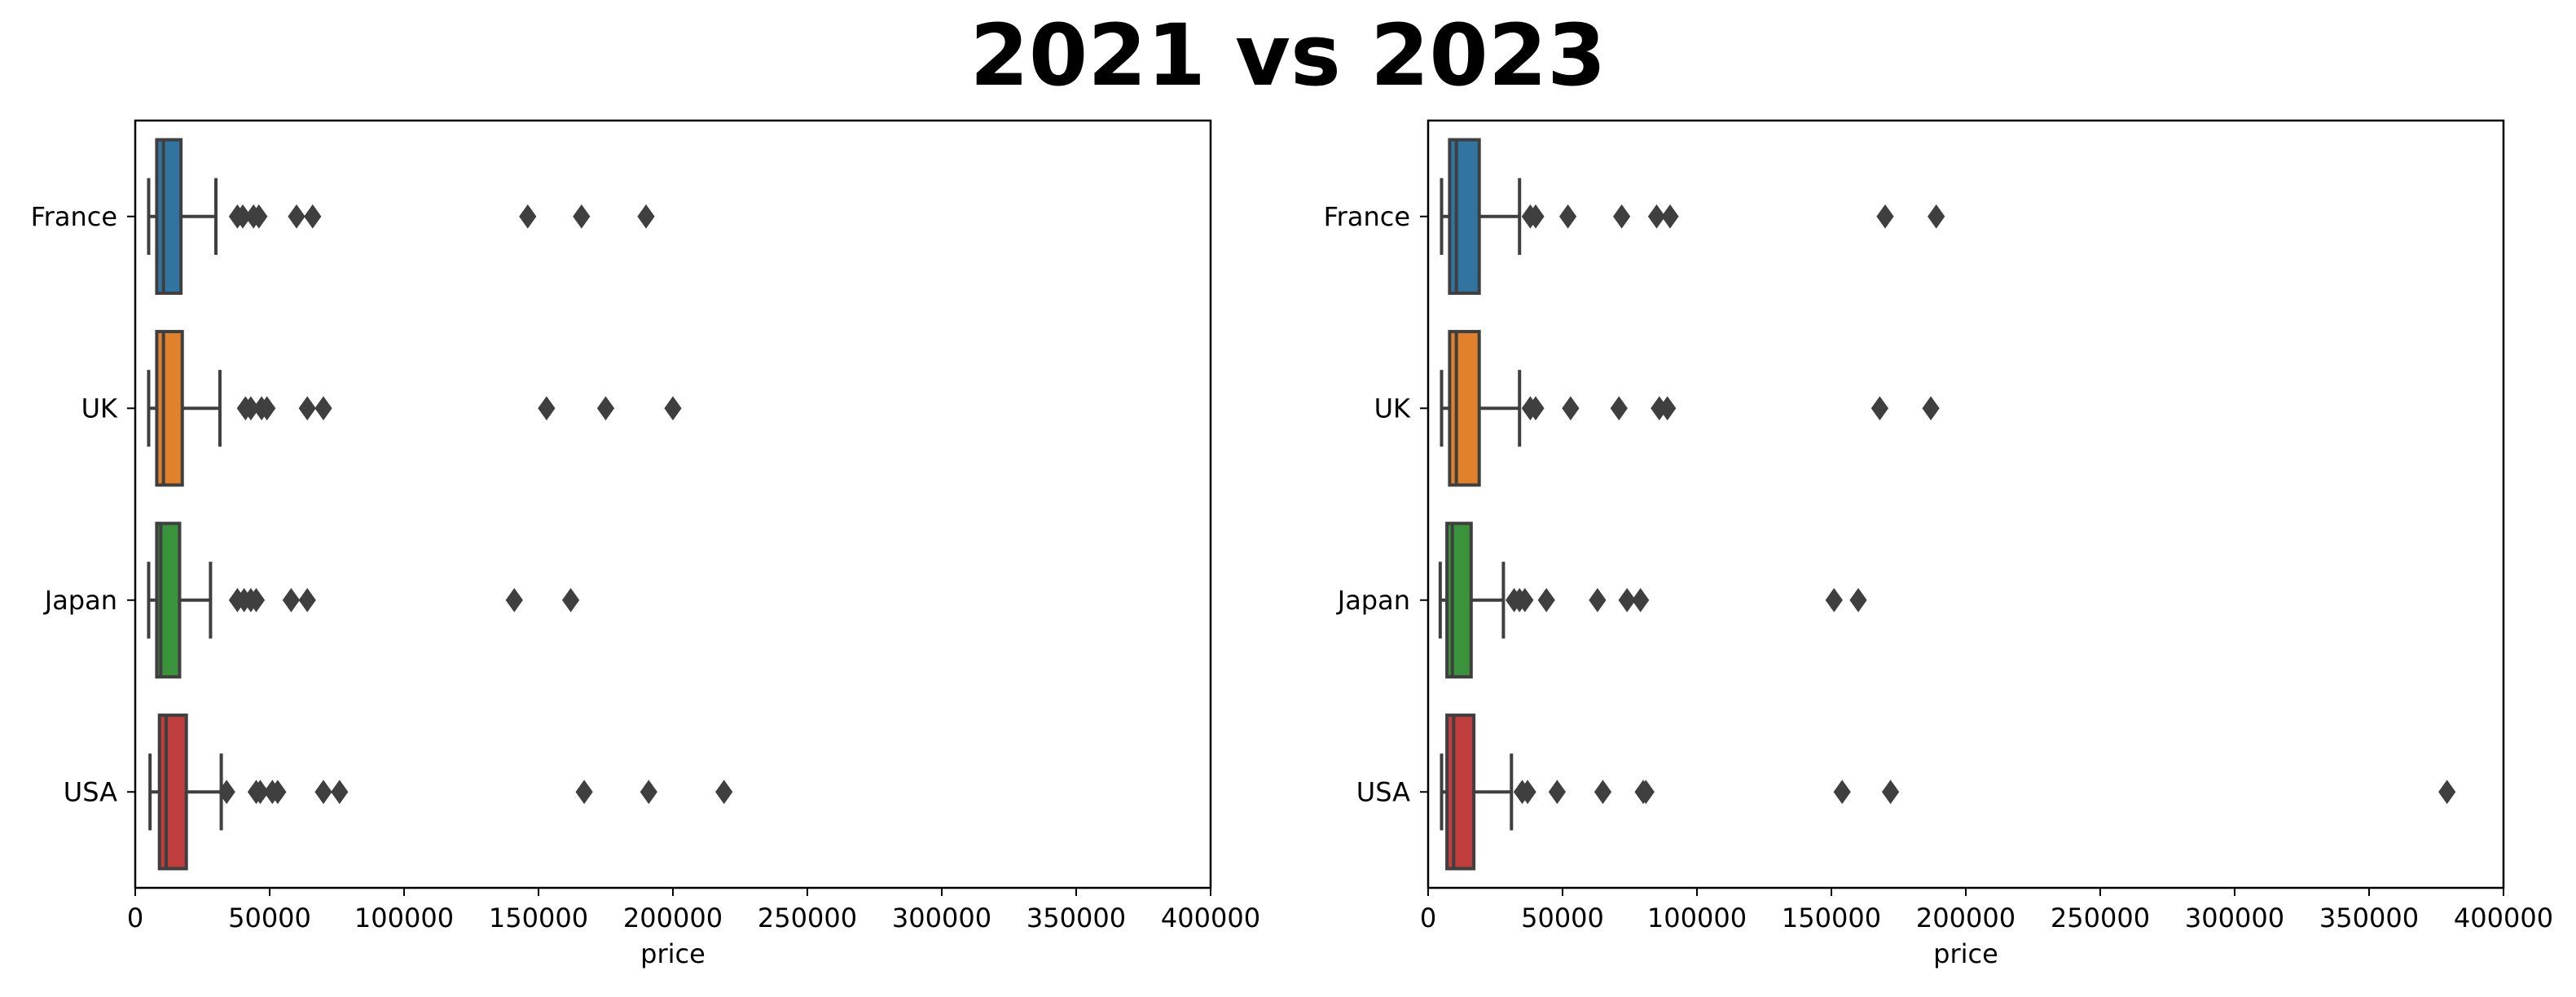 The image size is (2576, 997). What do you see at coordinates (2369, 918) in the screenshot?
I see `right-x-tick-label: 350000` at bounding box center [2369, 918].